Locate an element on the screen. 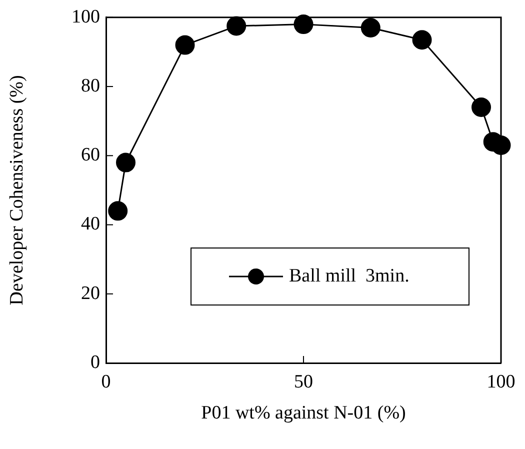  y-tick-label: 0 is located at coordinates (95, 362).